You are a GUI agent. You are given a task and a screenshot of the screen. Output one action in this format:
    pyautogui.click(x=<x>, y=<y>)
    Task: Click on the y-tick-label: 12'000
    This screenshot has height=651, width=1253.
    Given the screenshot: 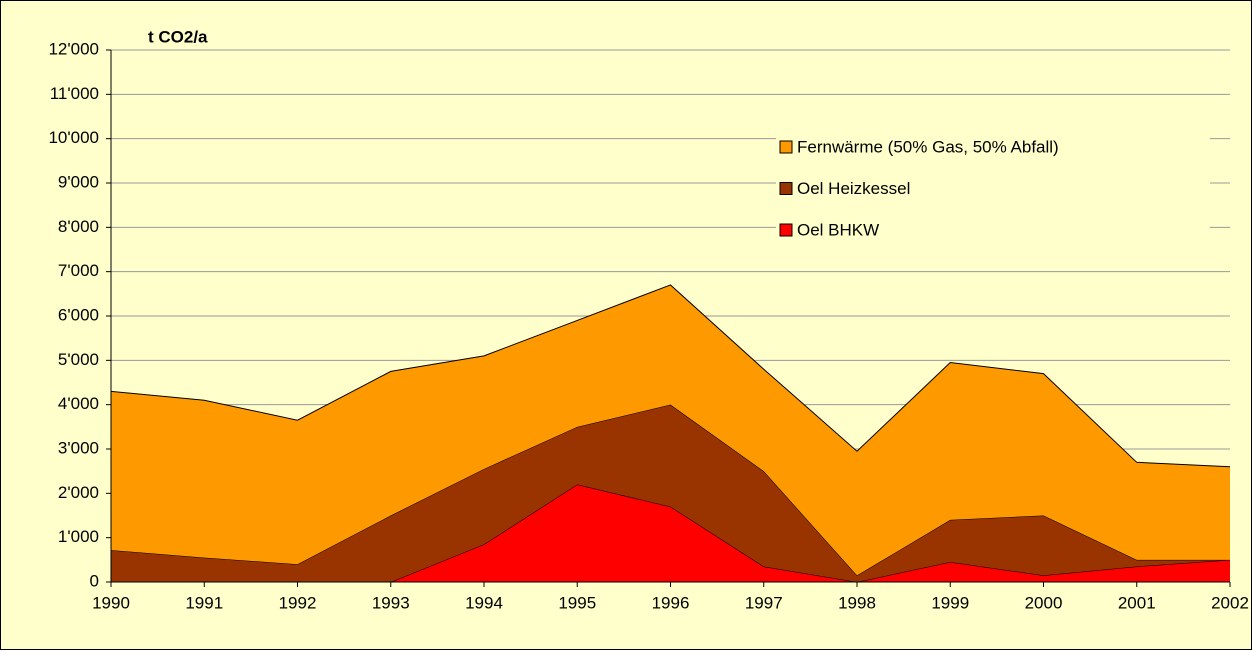 What is the action you would take?
    pyautogui.click(x=73, y=48)
    